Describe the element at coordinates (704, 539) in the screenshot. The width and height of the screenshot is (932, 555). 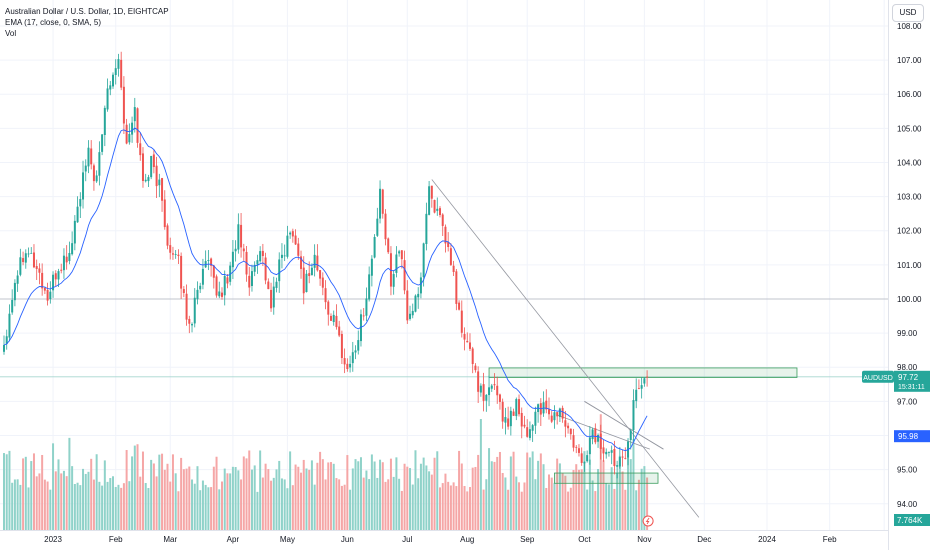
I see `time-tick-label: Dec` at that location.